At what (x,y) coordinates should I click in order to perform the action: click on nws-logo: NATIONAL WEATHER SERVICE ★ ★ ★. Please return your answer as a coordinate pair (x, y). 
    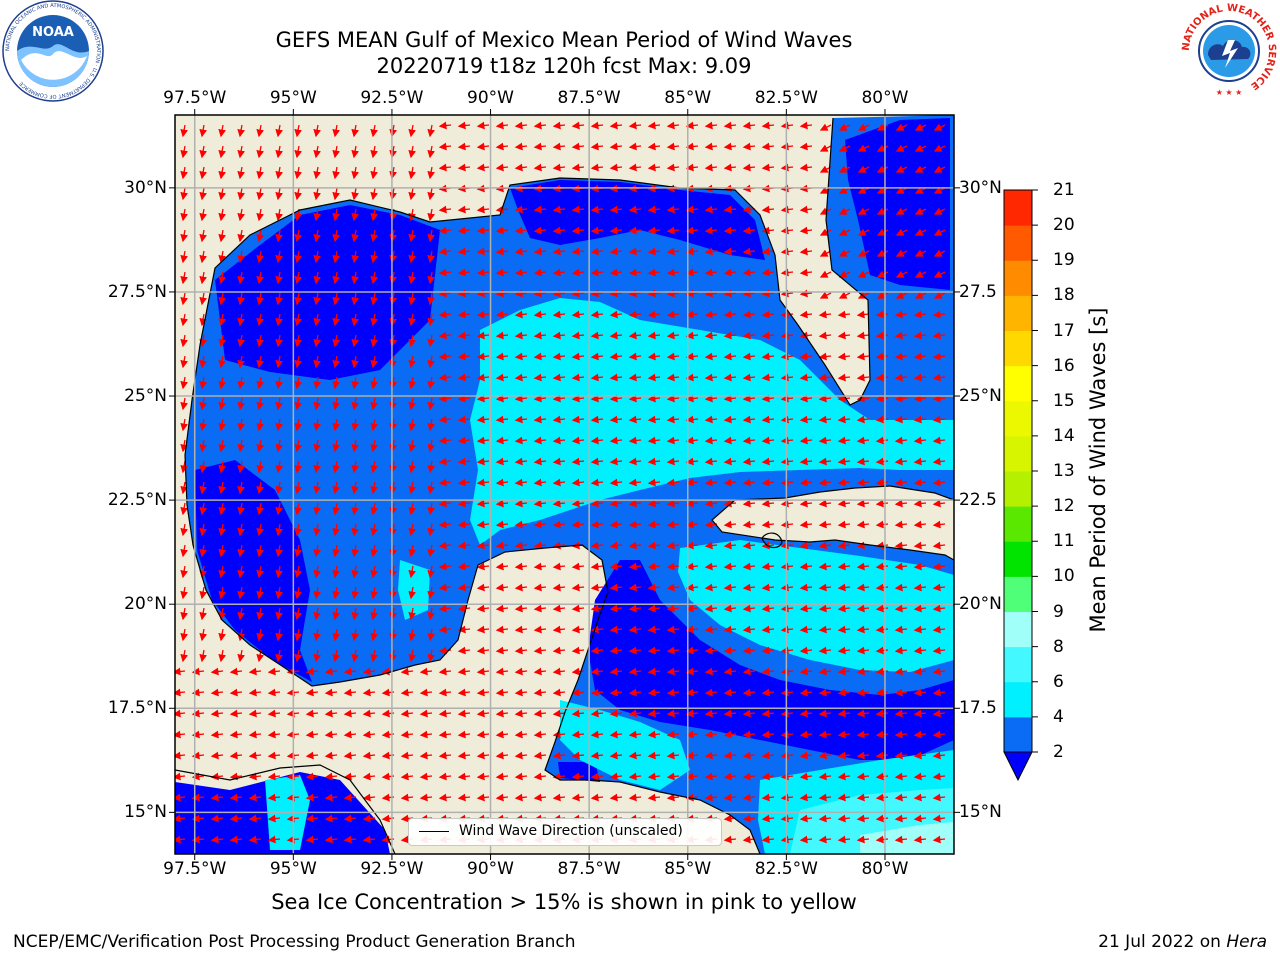
    Looking at the image, I should click on (1229, 51).